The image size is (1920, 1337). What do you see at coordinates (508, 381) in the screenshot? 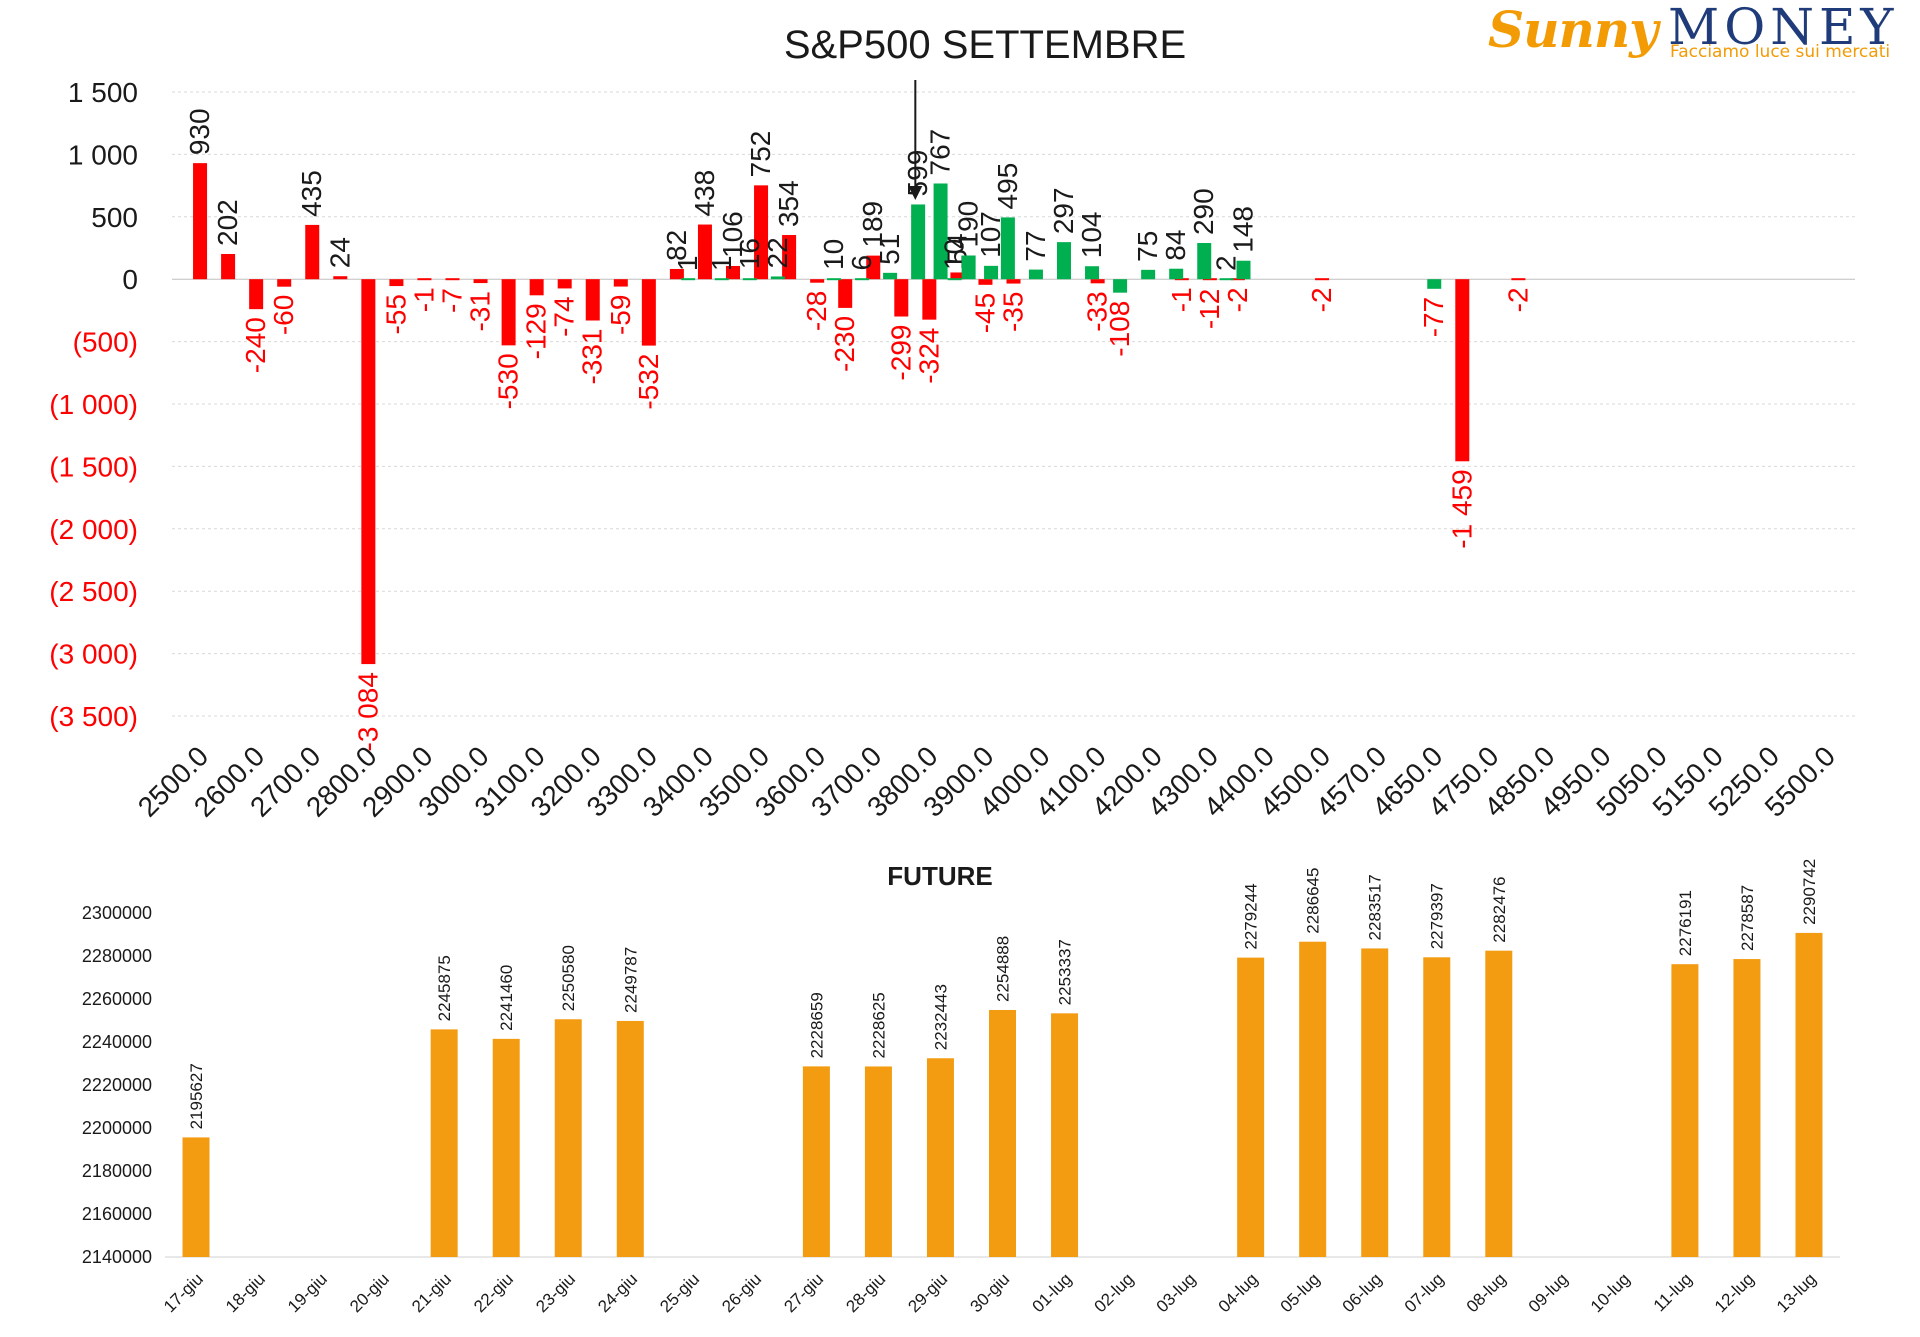
I see `bar-value-label: -530` at bounding box center [508, 381].